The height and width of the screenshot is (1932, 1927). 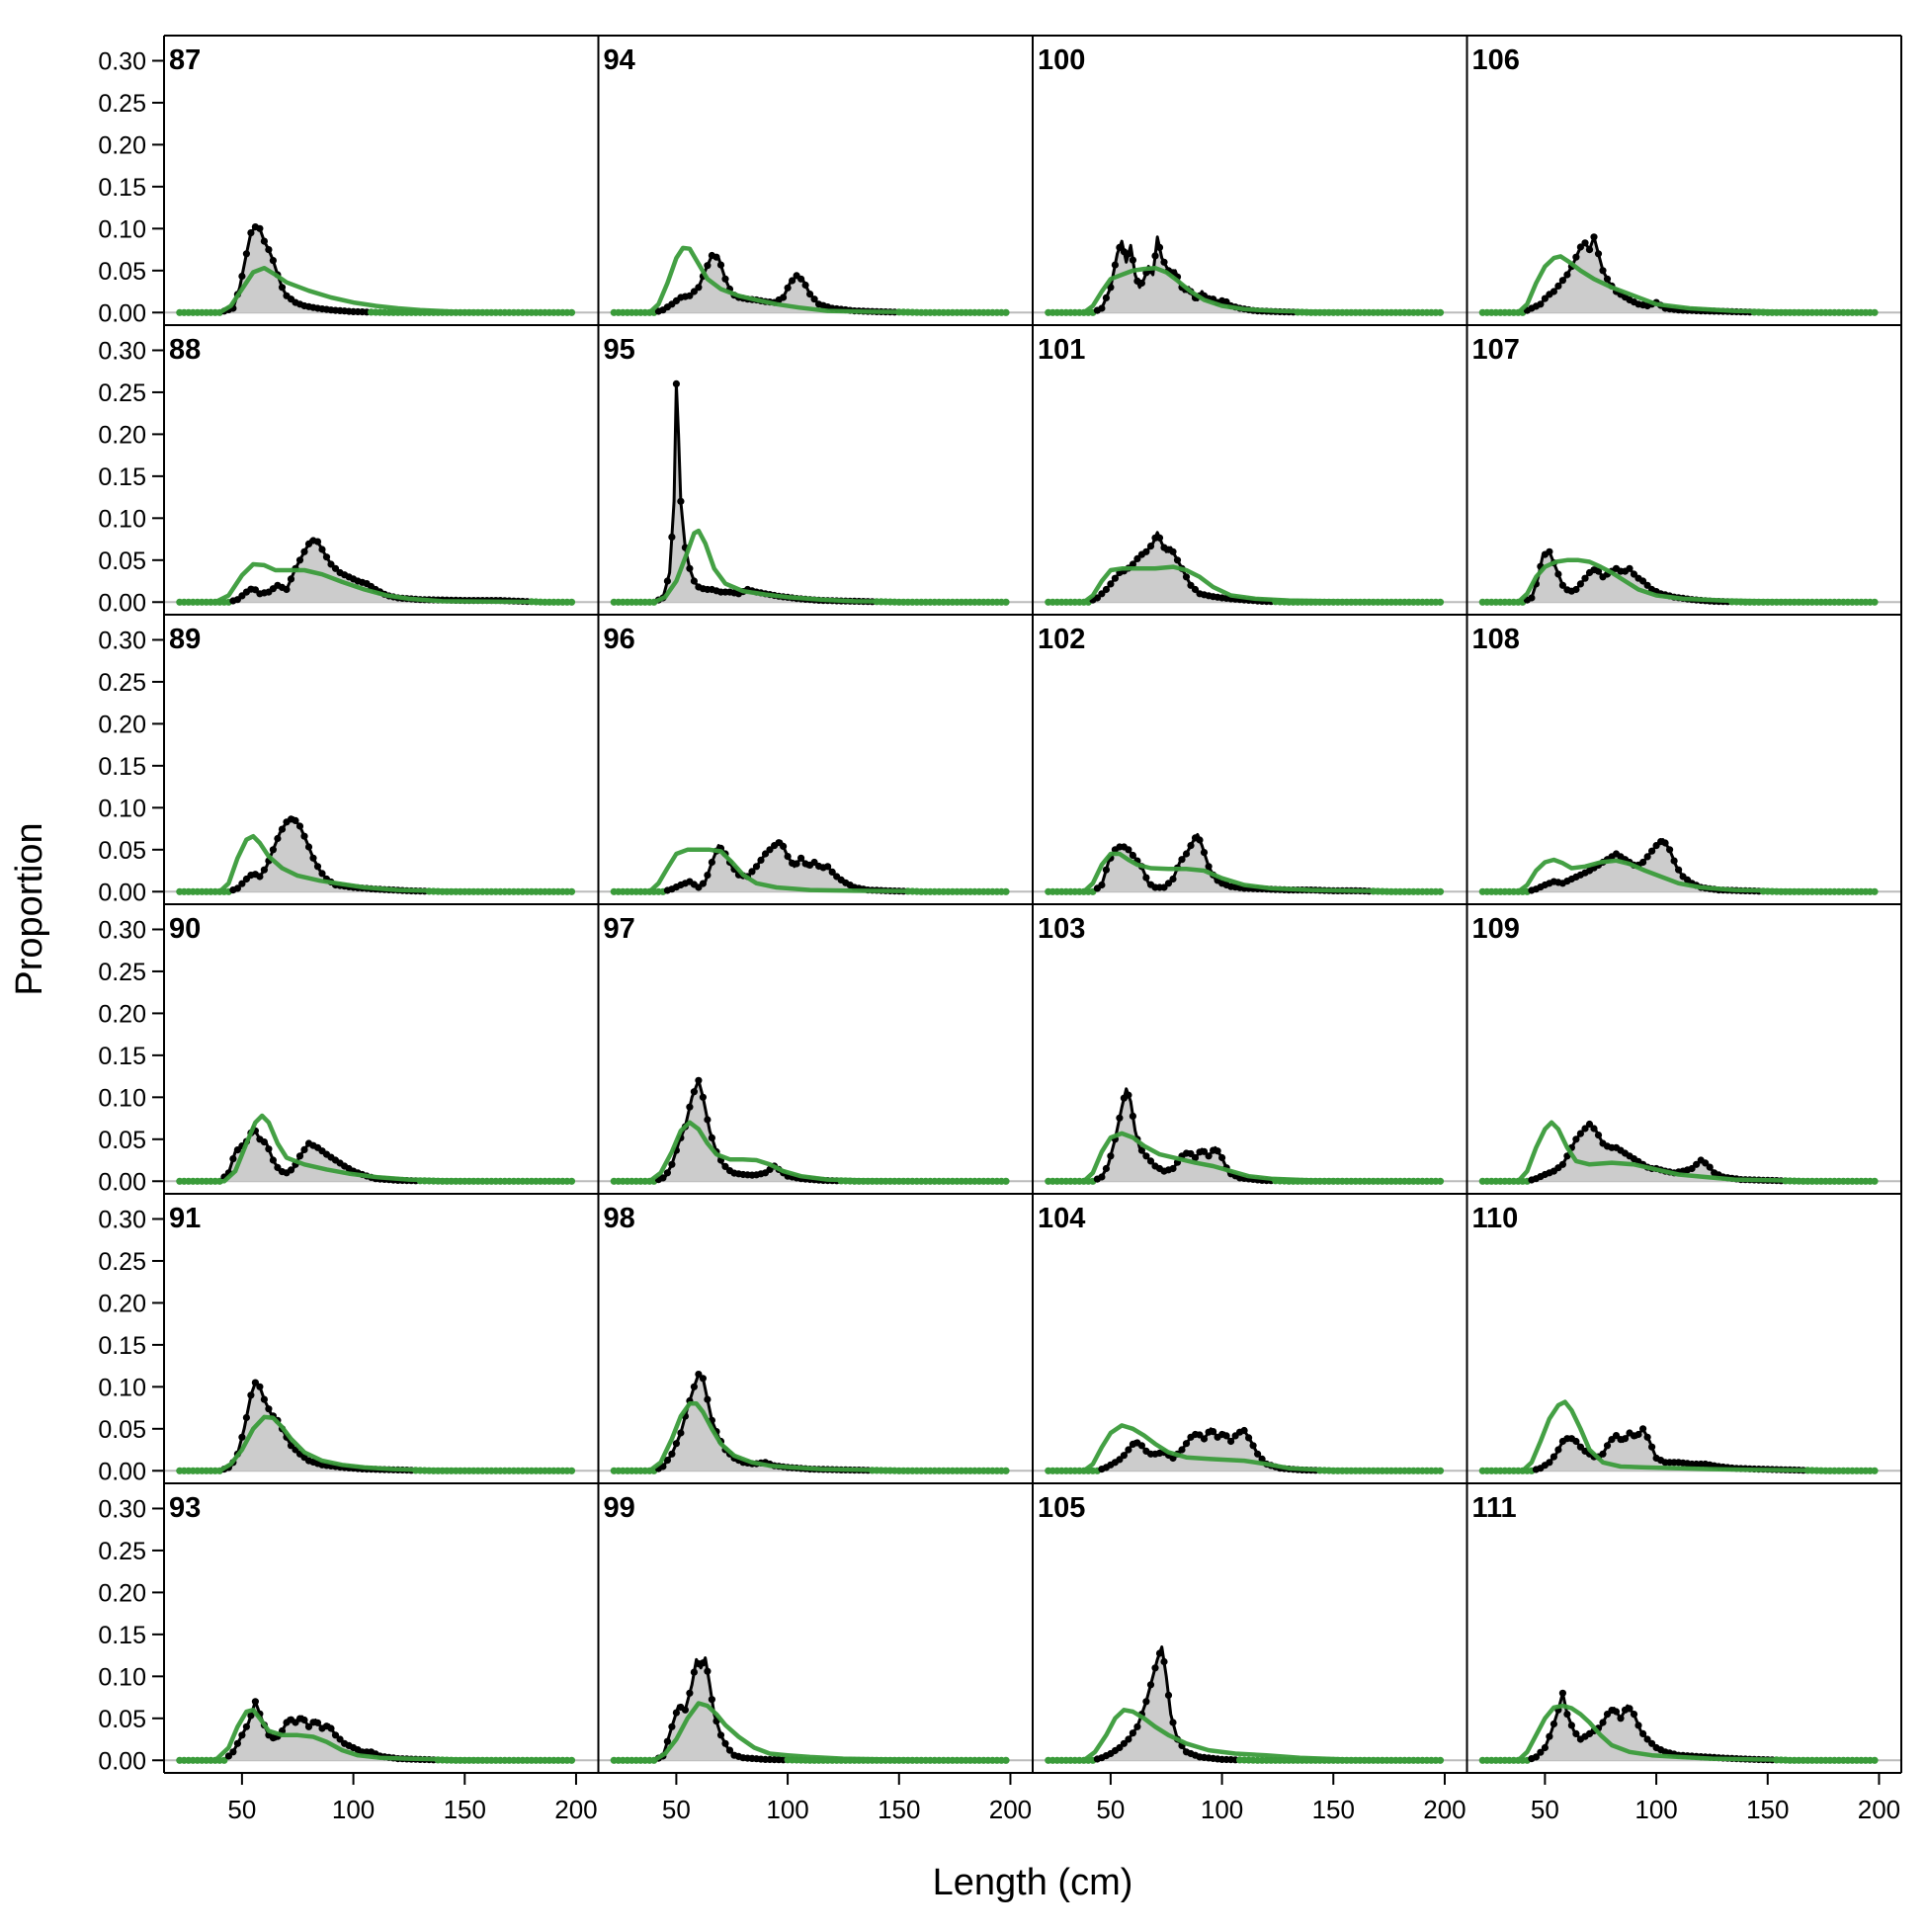 I want to click on panel-label: 89, so click(x=185, y=639).